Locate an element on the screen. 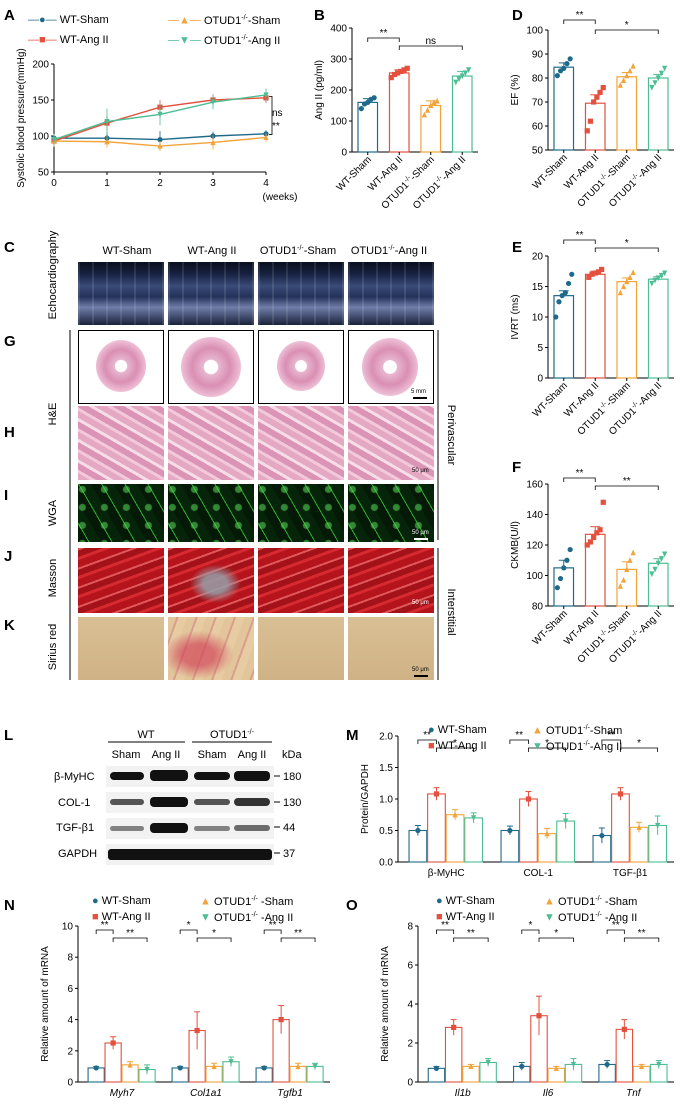  m-annot-0-2-text: * is located at coordinates (455, 743).